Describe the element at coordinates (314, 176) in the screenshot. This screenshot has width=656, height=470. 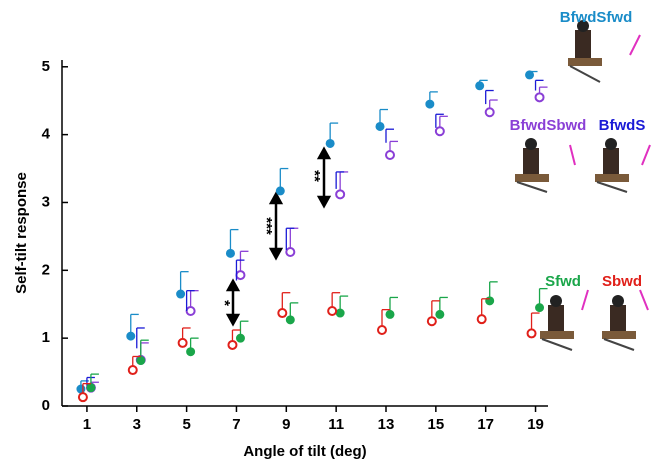
I see `significance-label: **` at that location.